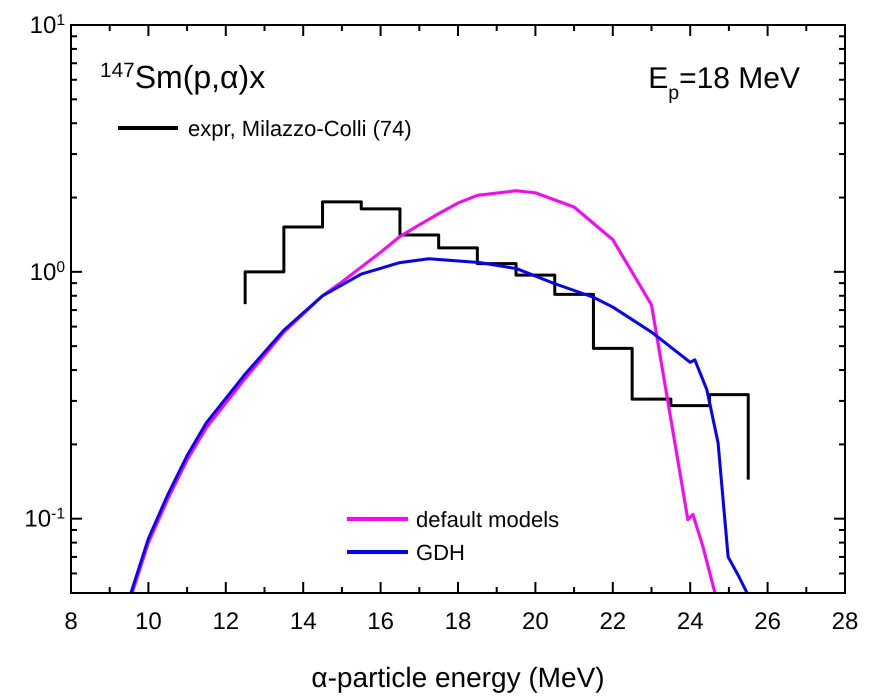 This screenshot has height=699, width=872. Describe the element at coordinates (226, 621) in the screenshot. I see `x-tick-label: 12` at that location.